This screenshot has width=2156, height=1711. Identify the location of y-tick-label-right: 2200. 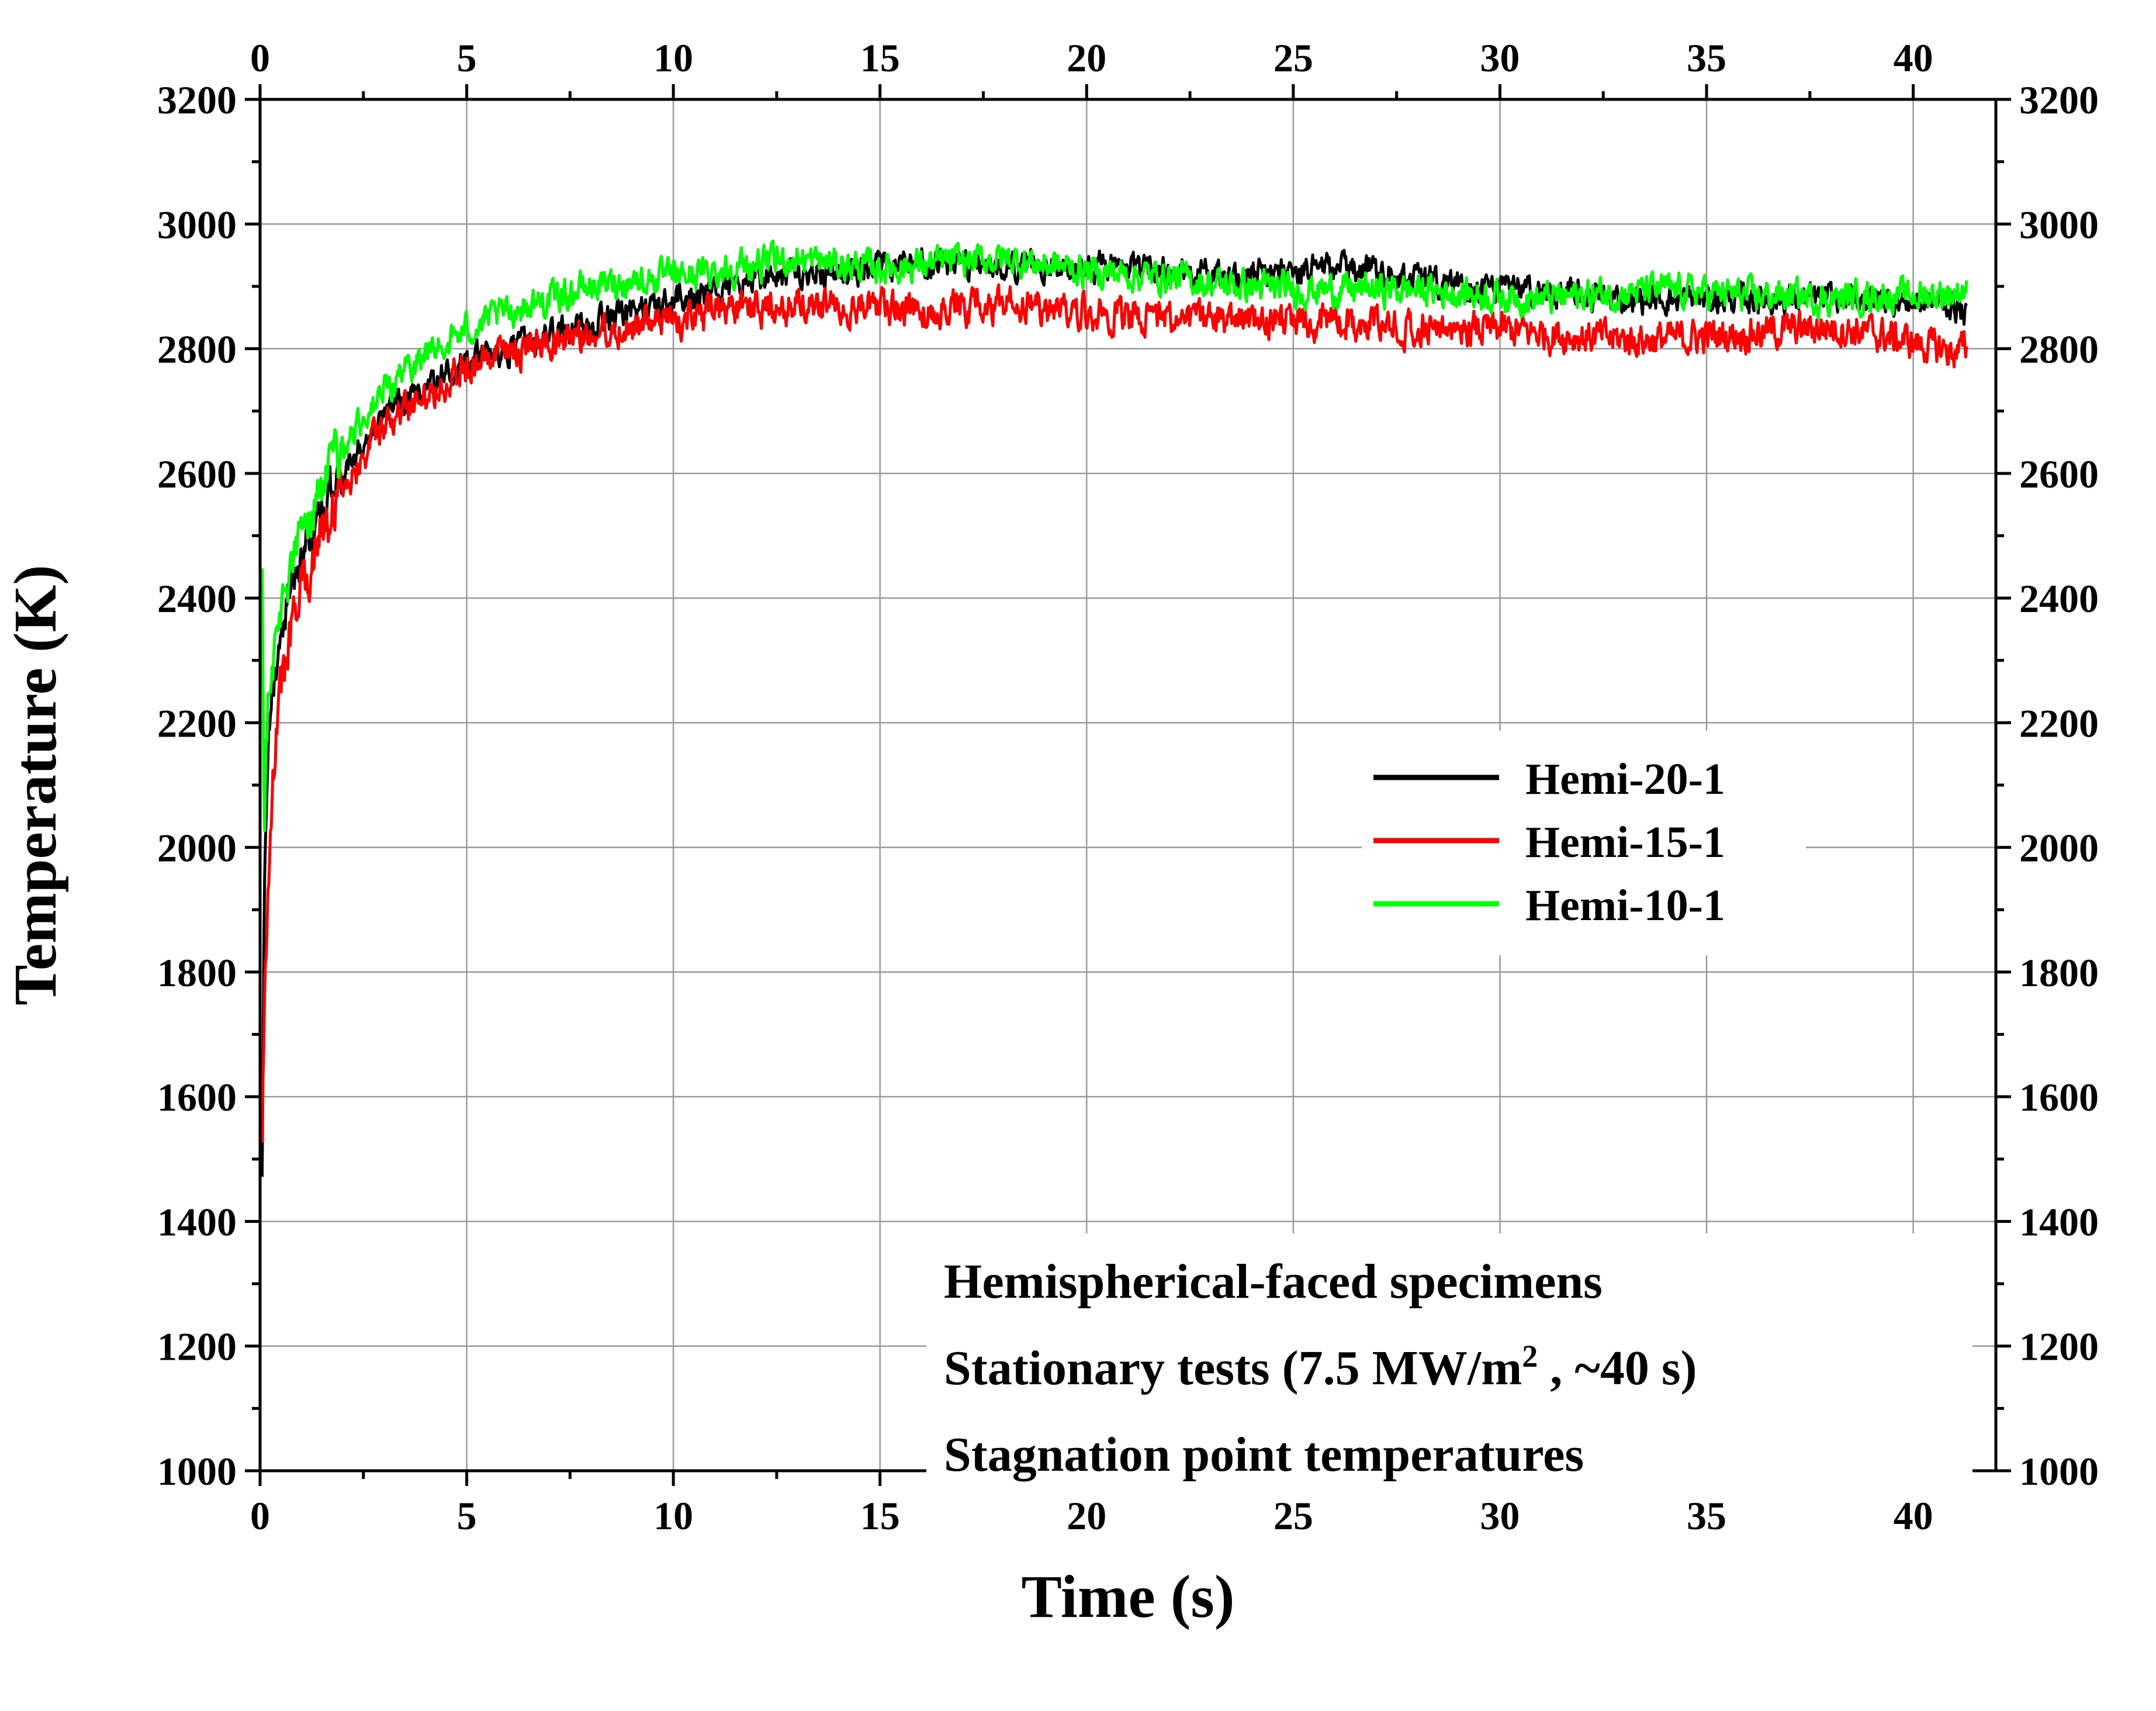
(2059, 723).